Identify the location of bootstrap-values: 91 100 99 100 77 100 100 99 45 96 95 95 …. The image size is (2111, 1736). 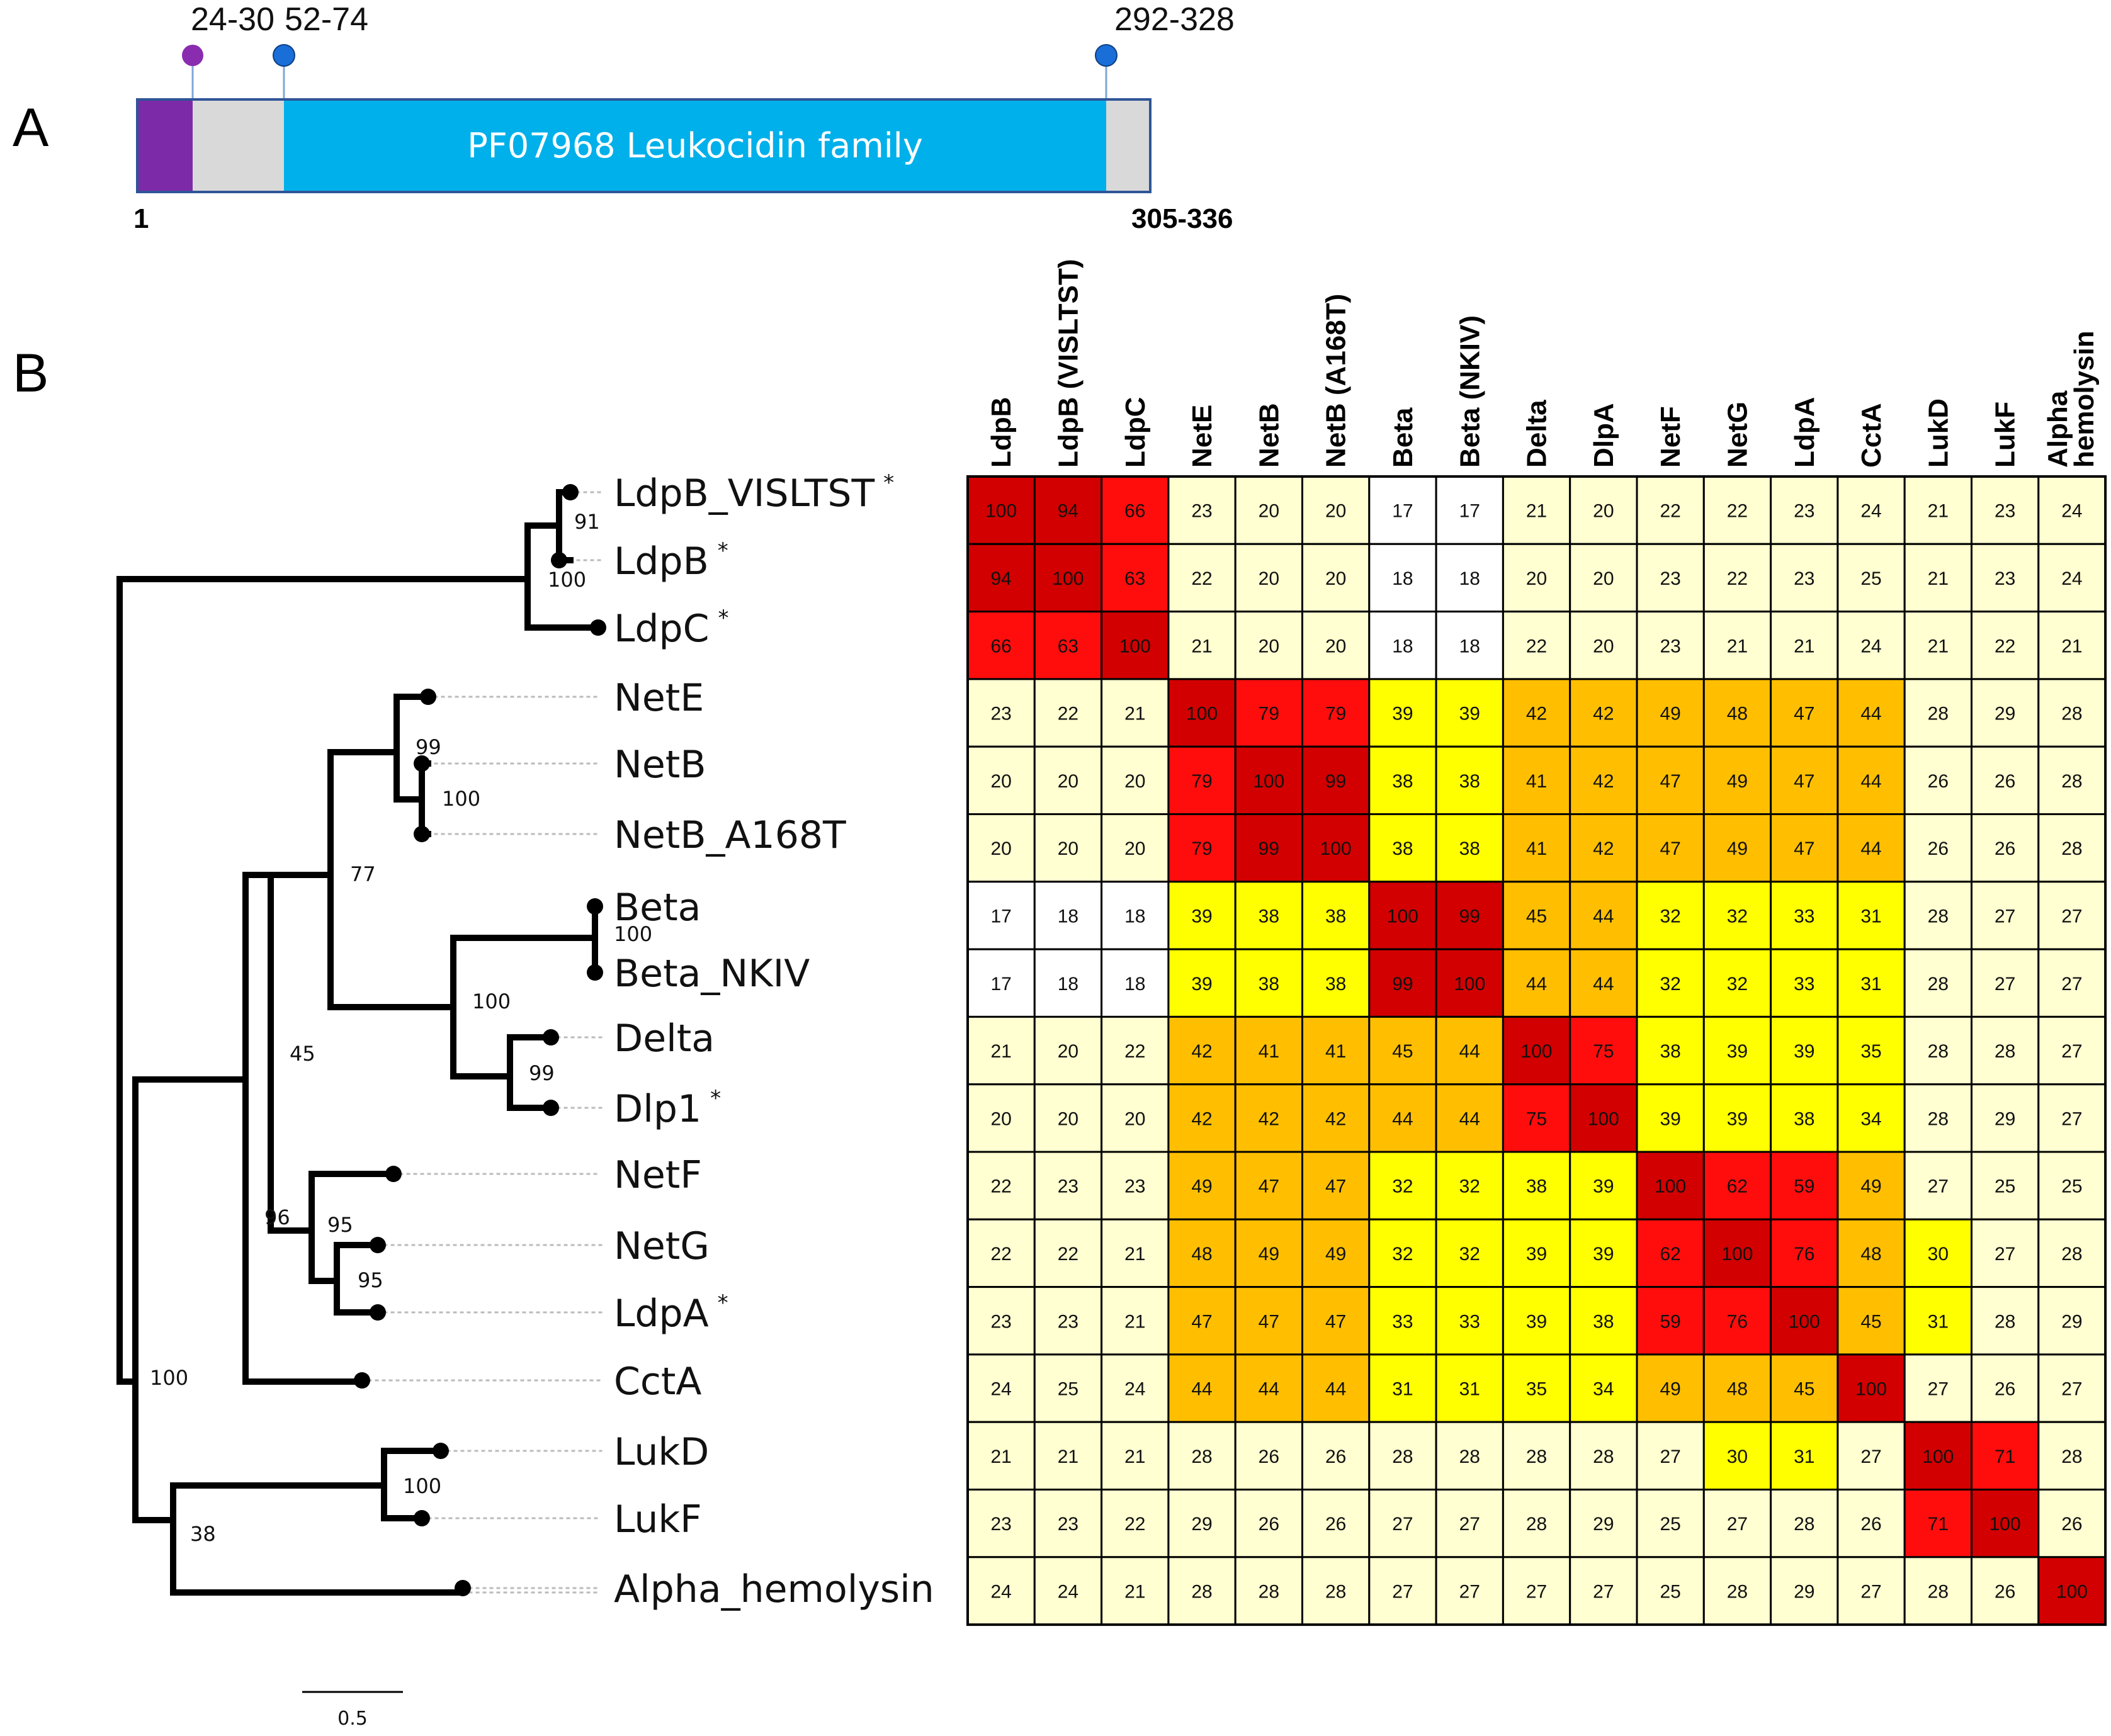
(401, 1028).